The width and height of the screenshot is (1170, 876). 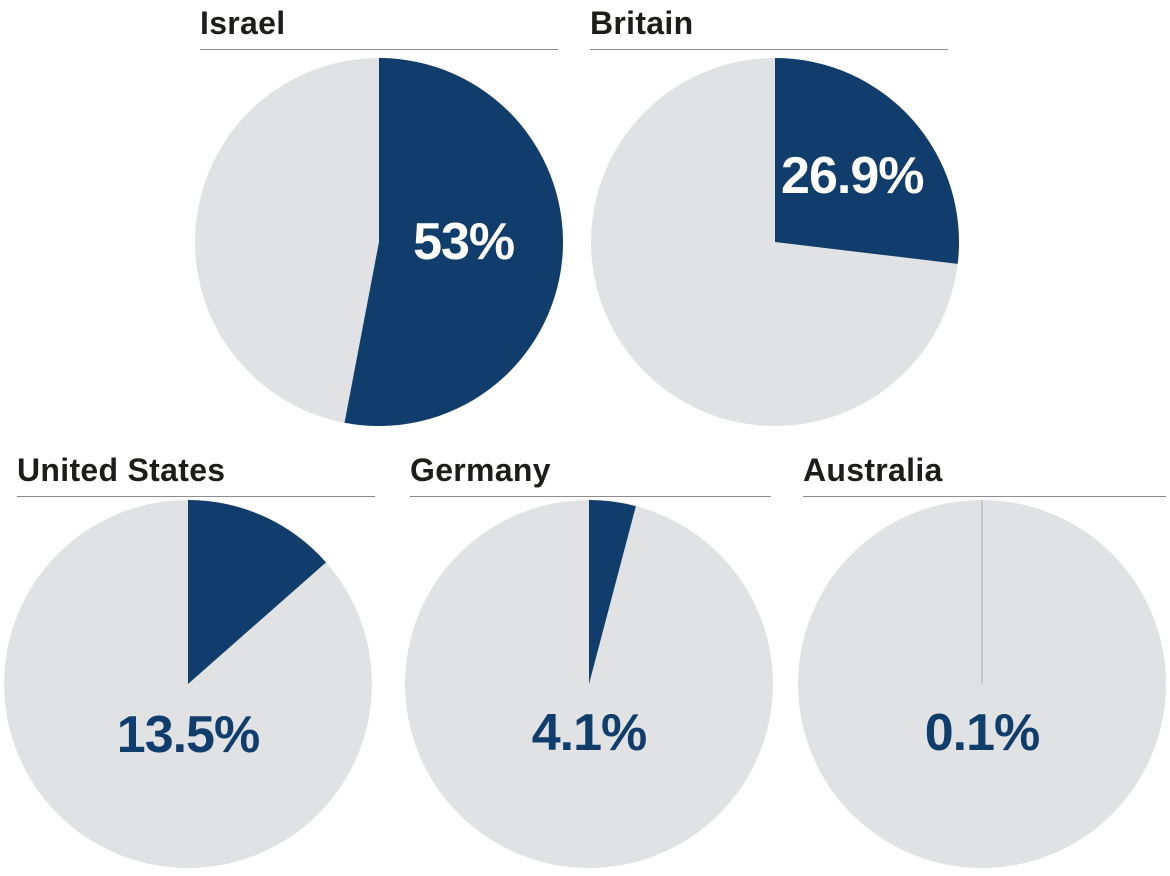 I want to click on pie-value-label-united-states: 13.5%, so click(x=188, y=734).